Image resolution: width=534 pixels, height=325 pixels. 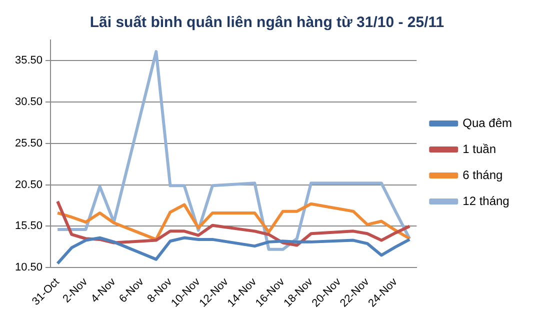 What do you see at coordinates (28, 226) in the screenshot?
I see `y-tick-label: 15.50` at bounding box center [28, 226].